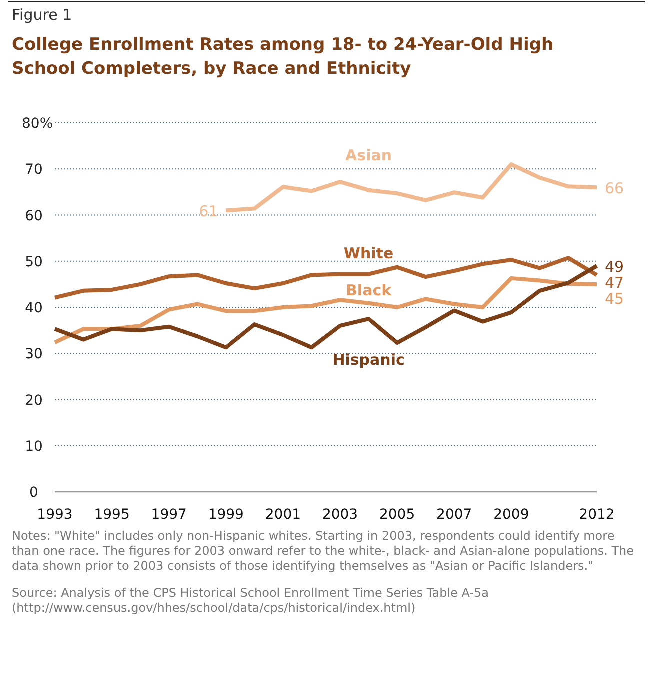 The height and width of the screenshot is (674, 652). I want to click on x-tick-label: 1997, so click(169, 515).